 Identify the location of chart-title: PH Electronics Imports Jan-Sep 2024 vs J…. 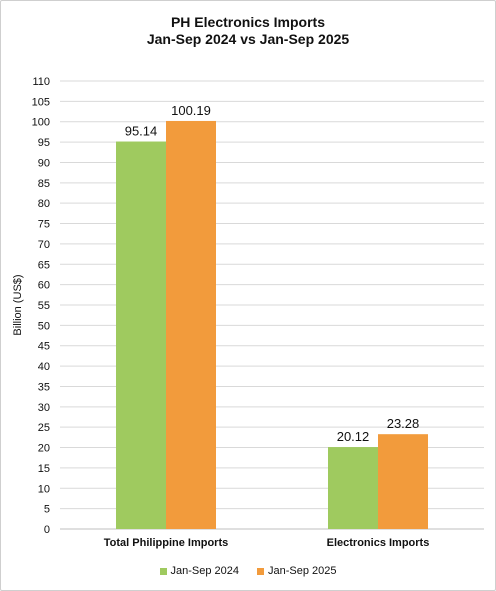
(248, 31).